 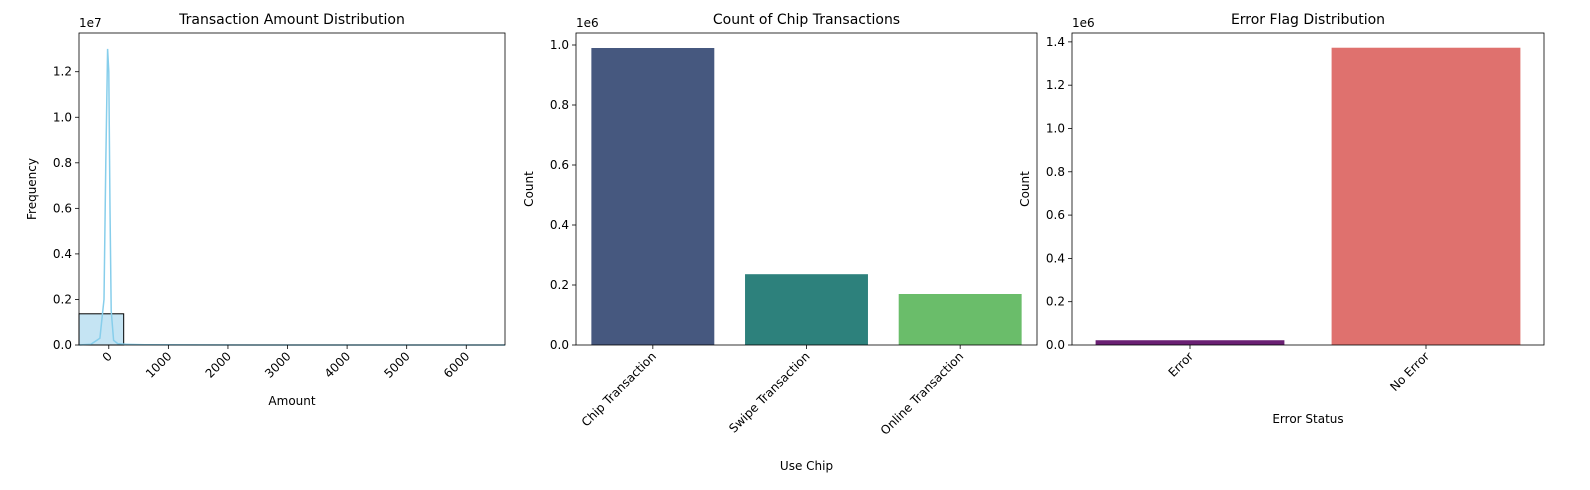 I want to click on x-tick-label: 0, so click(x=107, y=356).